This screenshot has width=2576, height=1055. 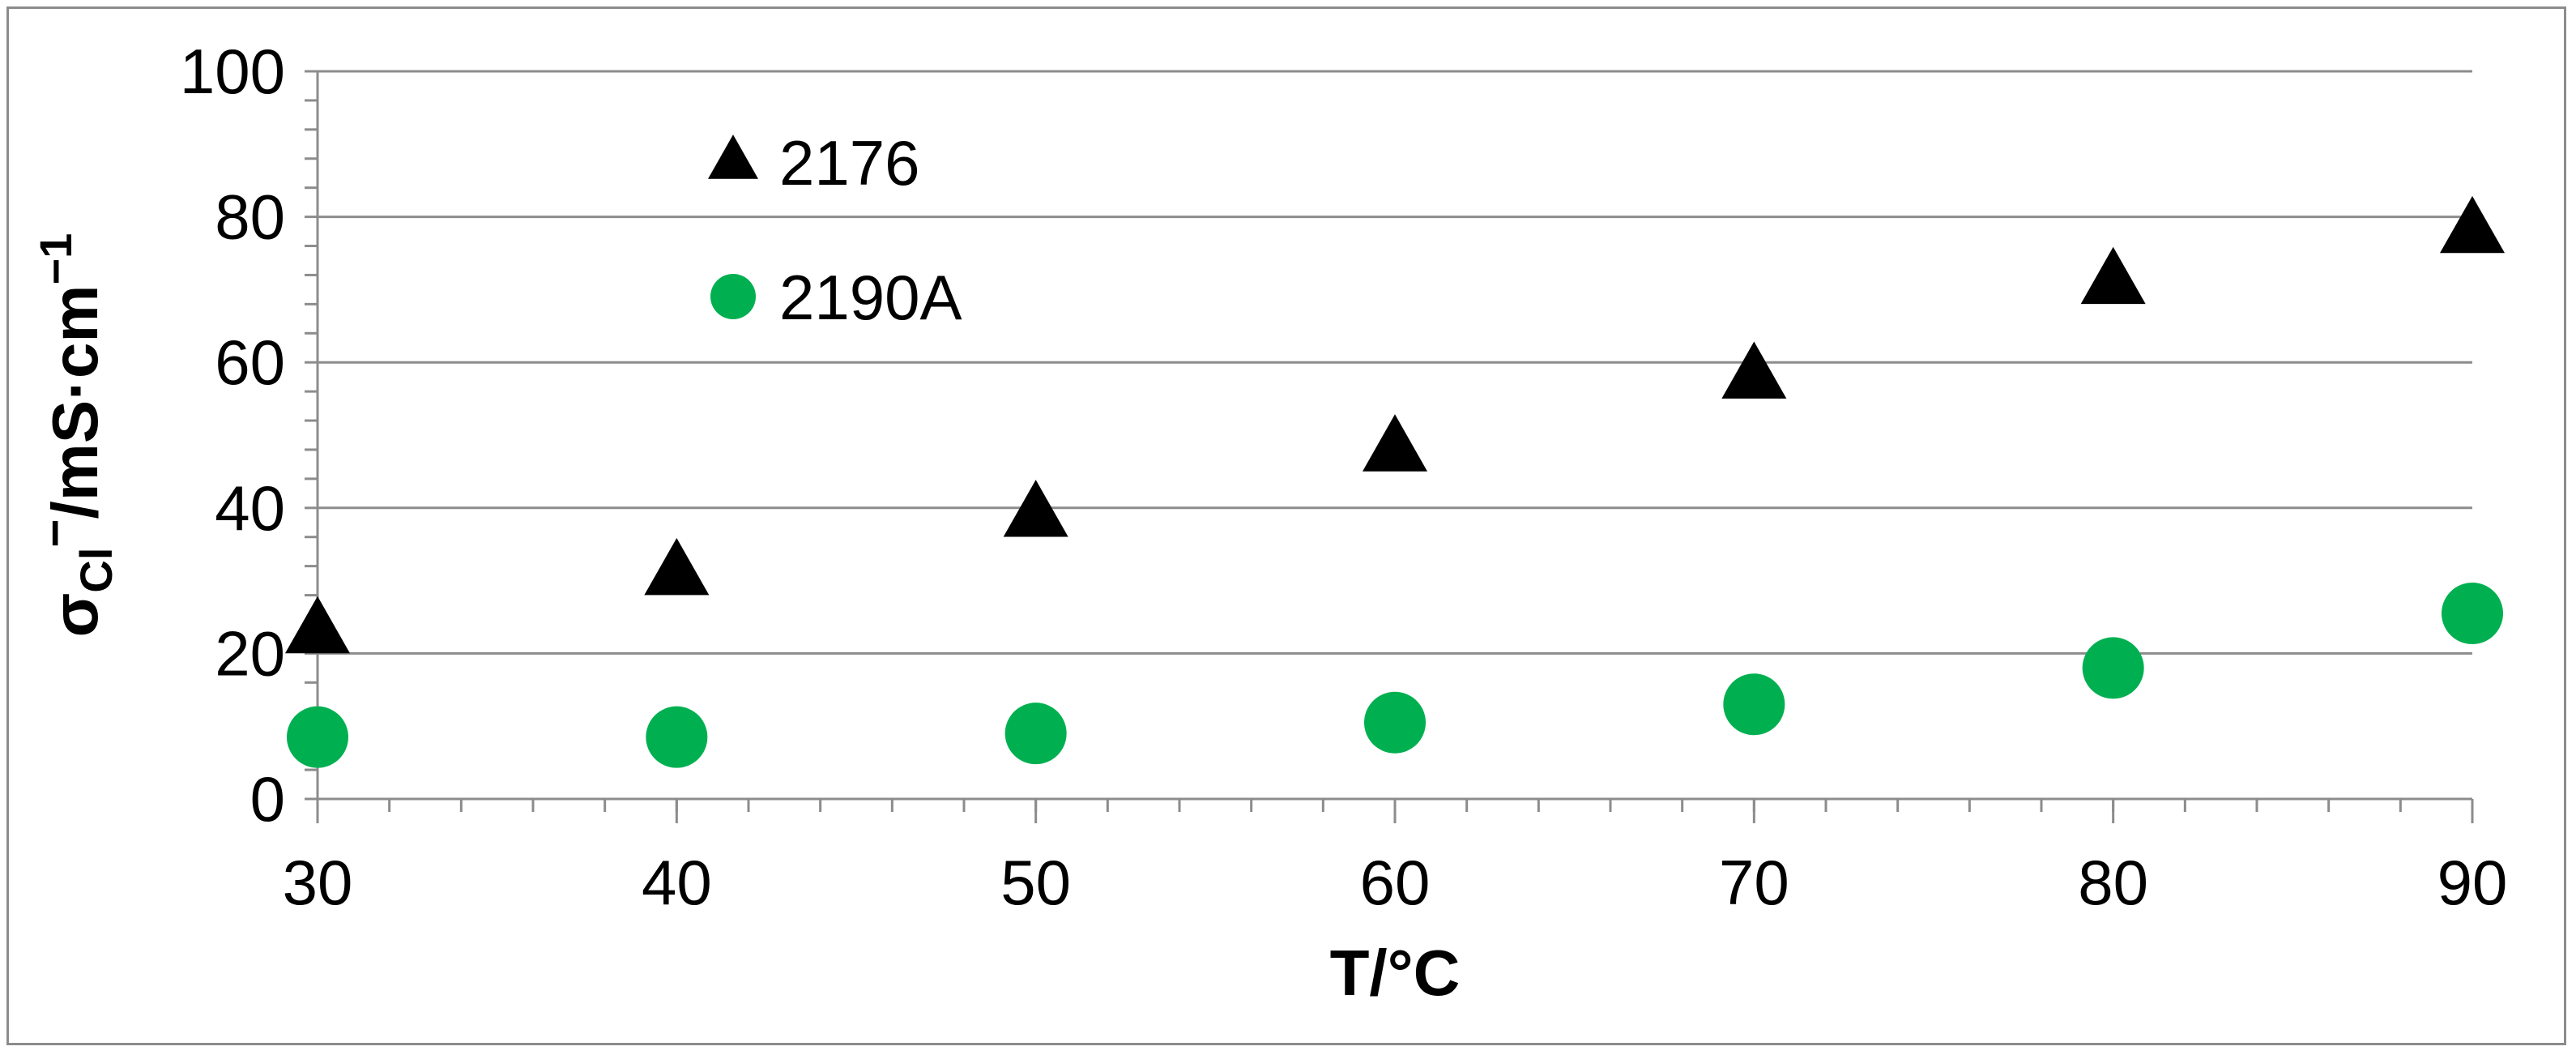 What do you see at coordinates (55, 259) in the screenshot?
I see `y-axis-title-unit-exponent: −1` at bounding box center [55, 259].